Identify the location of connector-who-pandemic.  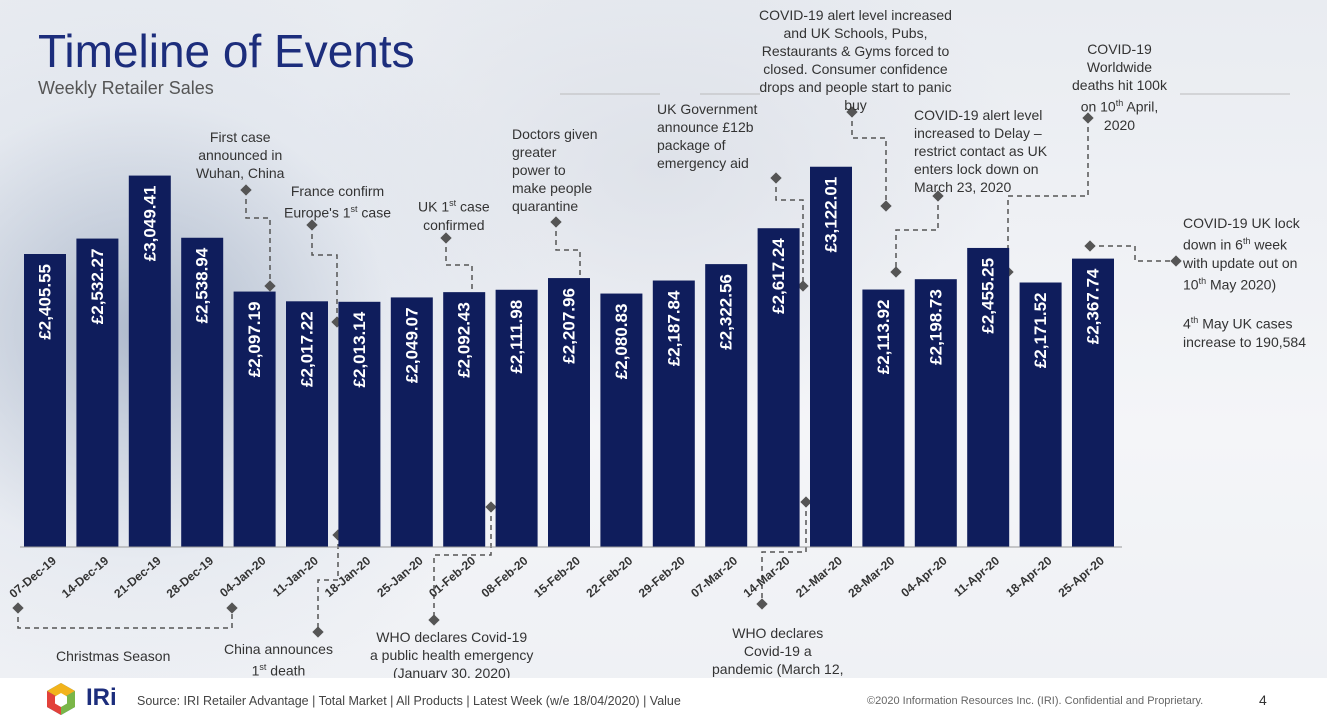
(784, 553).